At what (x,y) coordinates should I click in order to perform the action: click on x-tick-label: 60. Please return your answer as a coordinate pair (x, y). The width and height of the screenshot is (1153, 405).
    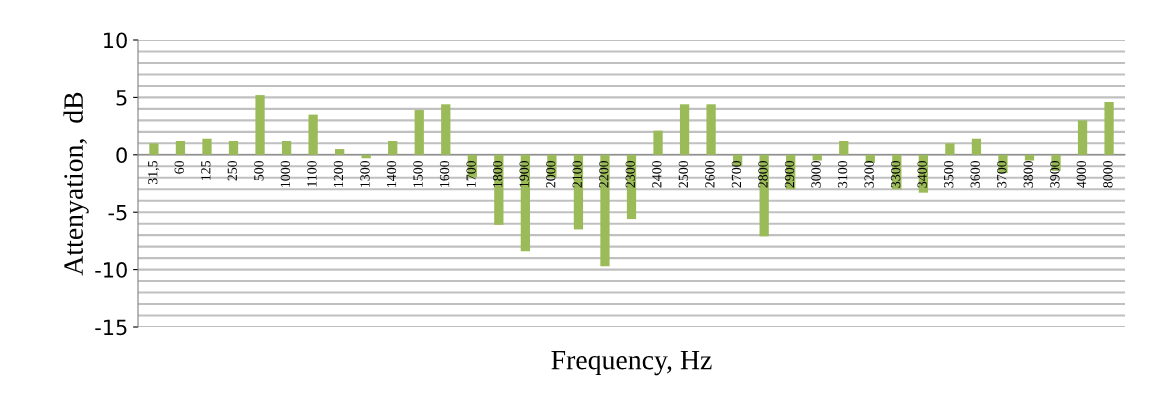
    Looking at the image, I should click on (179, 167).